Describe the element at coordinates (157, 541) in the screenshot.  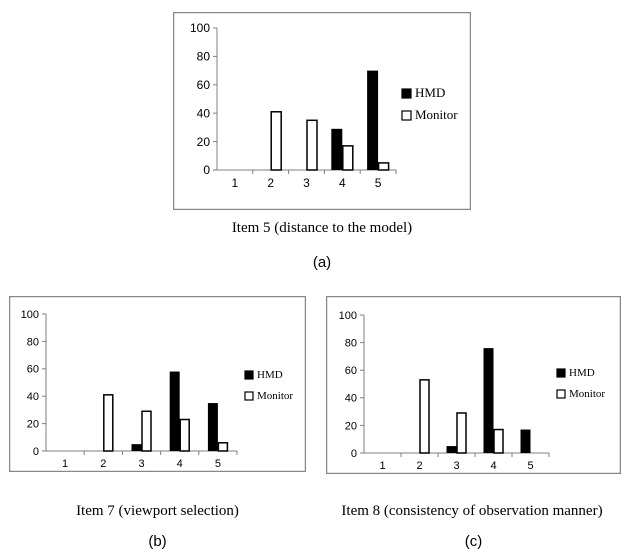
I see `sublabel-b: (b)` at that location.